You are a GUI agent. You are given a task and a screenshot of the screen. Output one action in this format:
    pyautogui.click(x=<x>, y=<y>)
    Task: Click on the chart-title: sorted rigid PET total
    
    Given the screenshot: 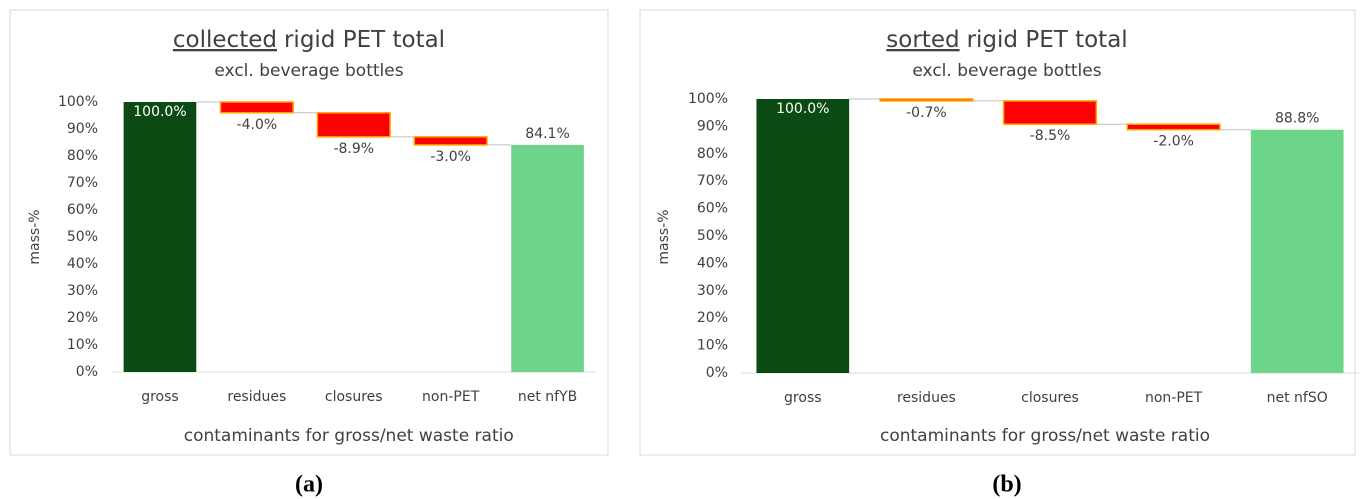 What is the action you would take?
    pyautogui.click(x=1006, y=40)
    